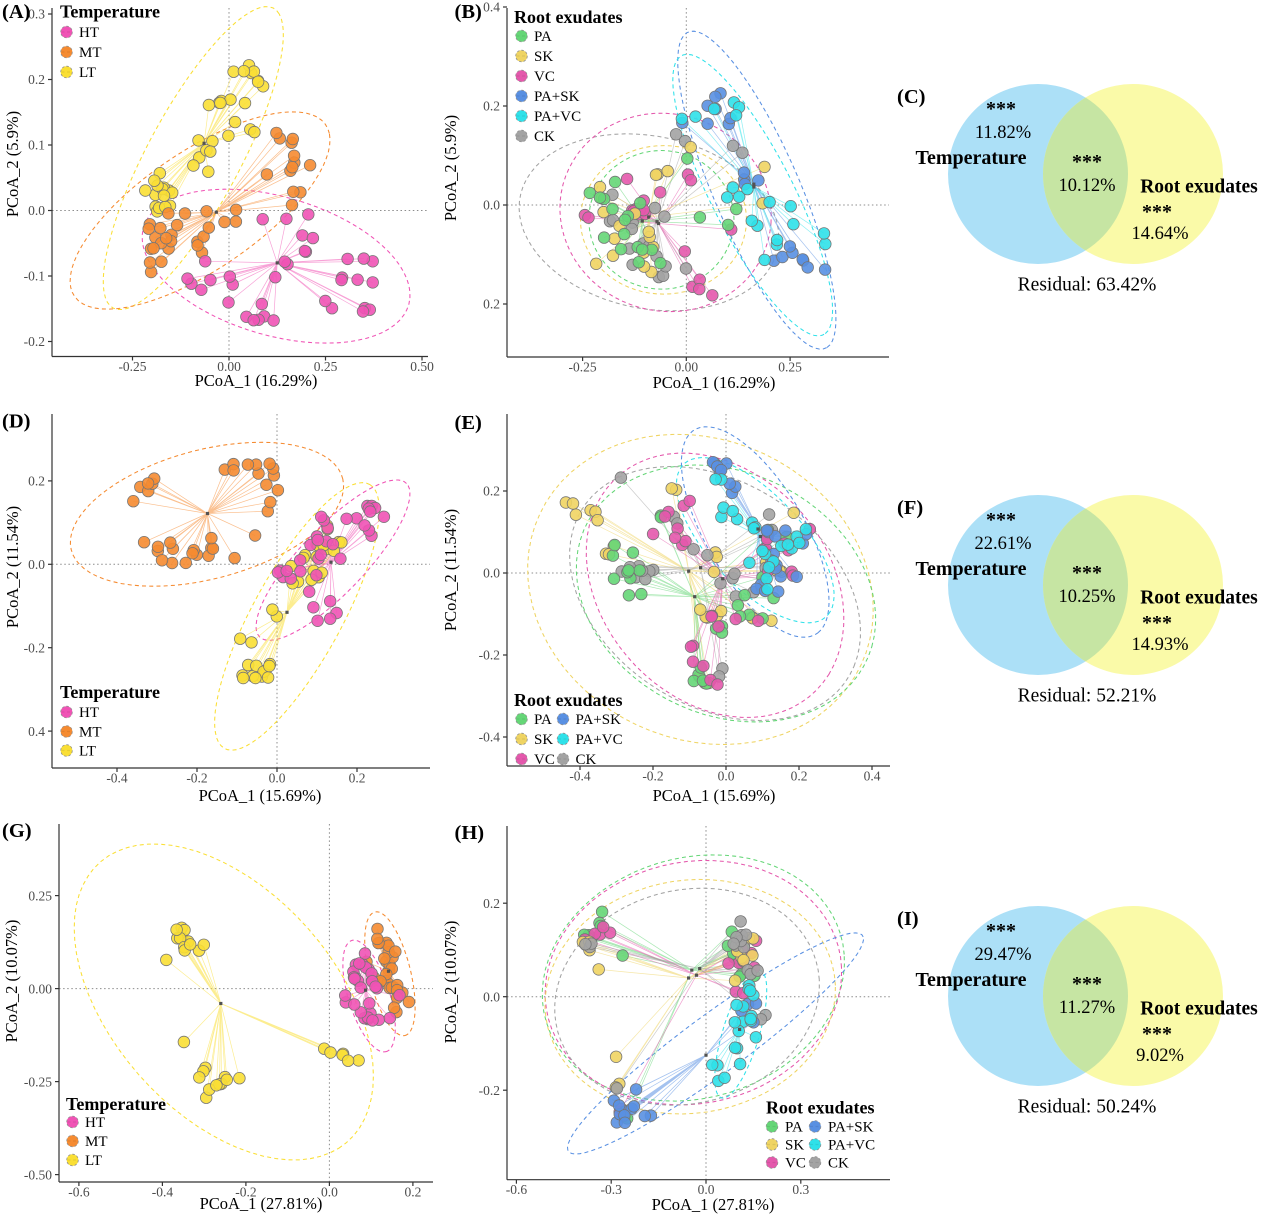 Image resolution: width=1269 pixels, height=1214 pixels. What do you see at coordinates (1087, 1008) in the screenshot?
I see `svg-text: 11.27%` at bounding box center [1087, 1008].